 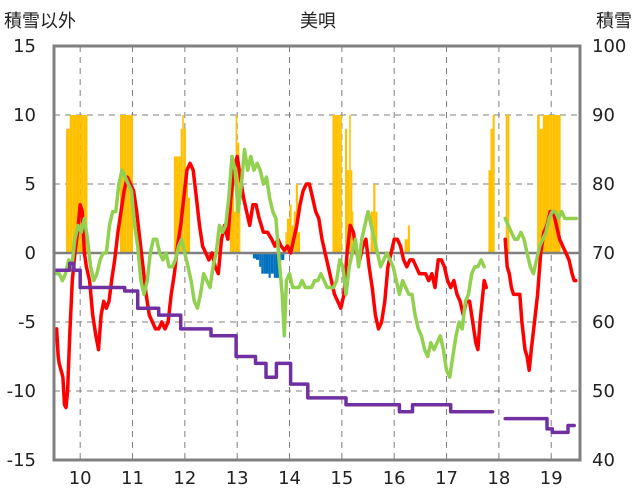 I want to click on x-tick-label: 12, so click(x=184, y=478).